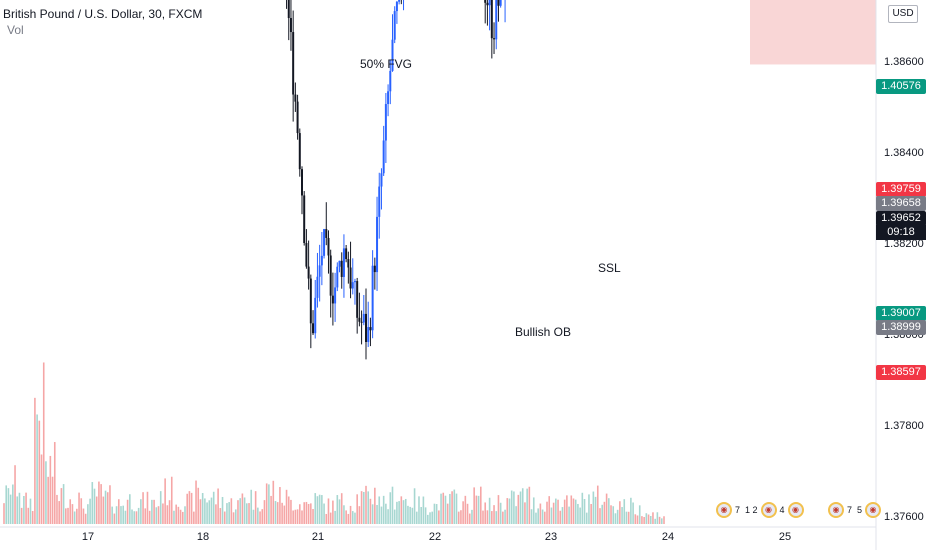 The image size is (932, 550). What do you see at coordinates (760, 510) in the screenshot?
I see `economic-events-group-1: ◉ 7 1 2 ◉ 4 ◉` at bounding box center [760, 510].